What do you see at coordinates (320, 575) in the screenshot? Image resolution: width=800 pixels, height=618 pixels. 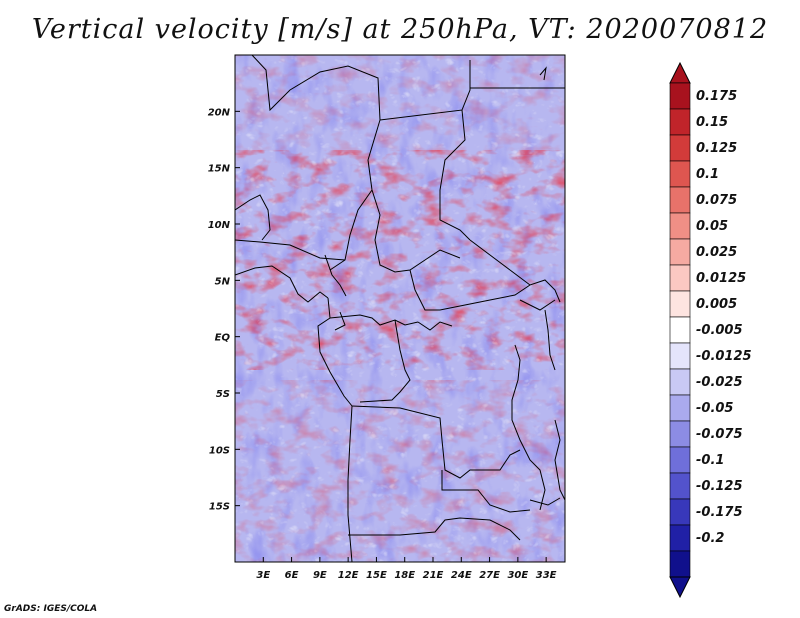 I see `lon-tick-label: 9E` at bounding box center [320, 575].